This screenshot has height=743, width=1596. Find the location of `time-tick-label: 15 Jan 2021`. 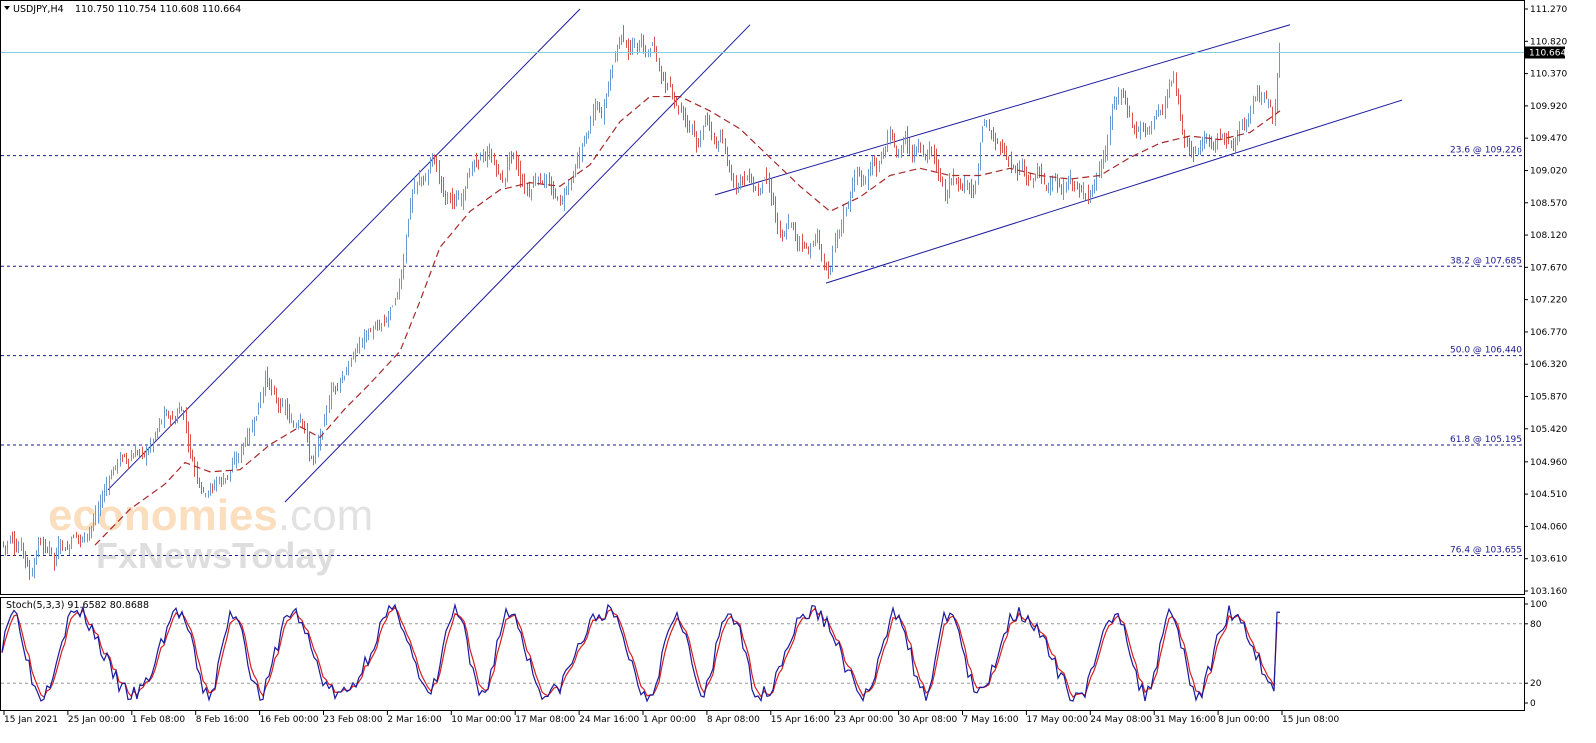

time-tick-label: 15 Jan 2021 is located at coordinates (31, 720).